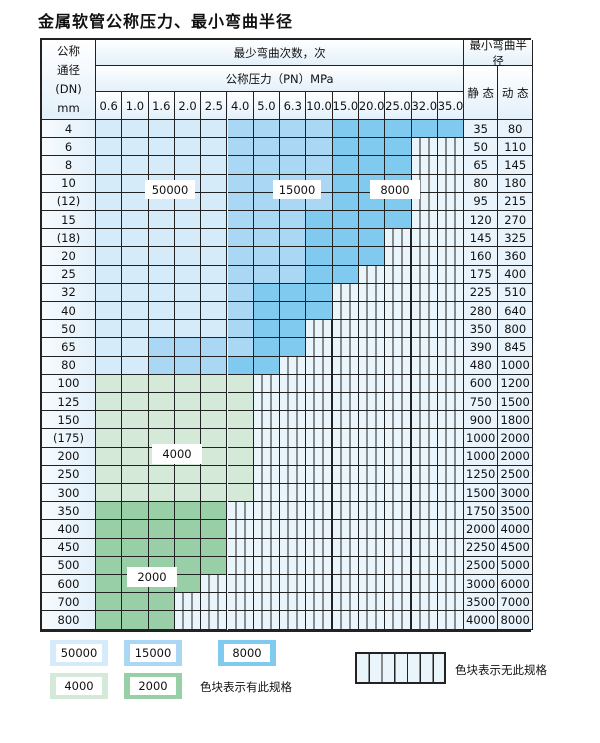 The image size is (600, 743). Describe the element at coordinates (297, 189) in the screenshot. I see `region-label-15000: 15000` at that location.